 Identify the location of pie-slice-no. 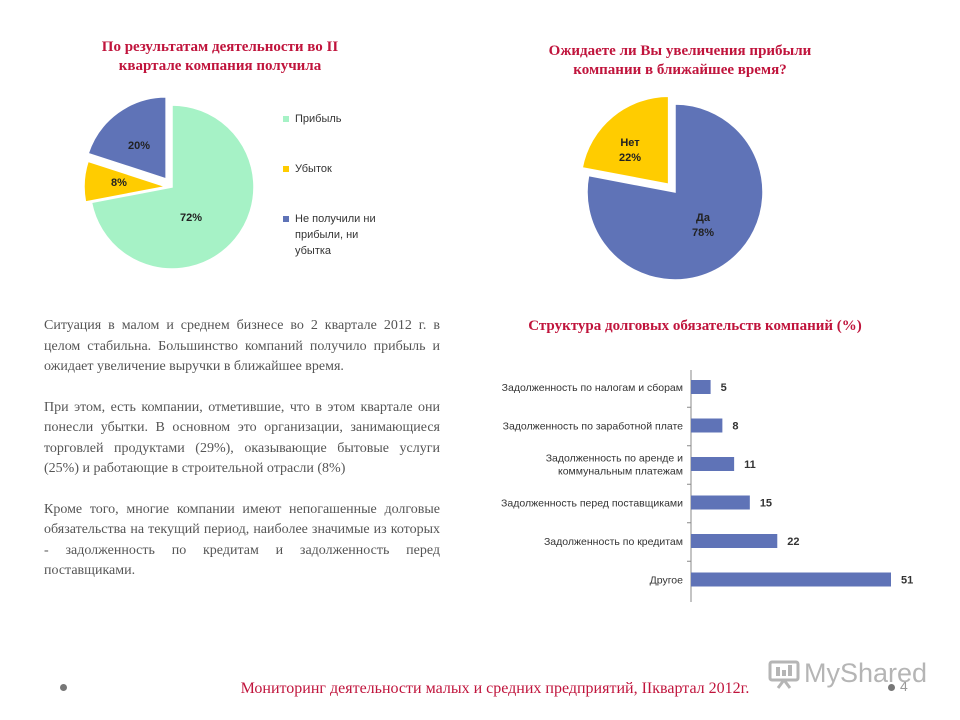
(625, 140).